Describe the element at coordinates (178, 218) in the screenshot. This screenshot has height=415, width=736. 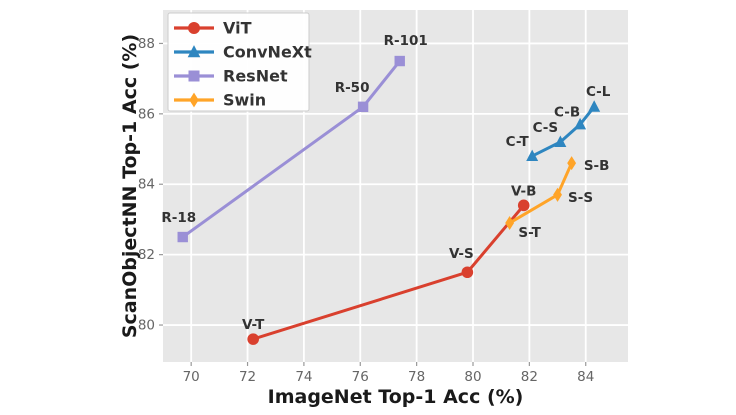
I see `point-label-R-18: R-18` at that location.